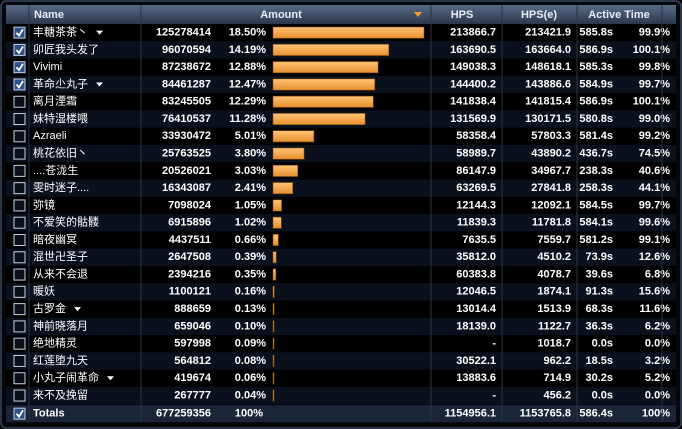 Image resolution: width=682 pixels, height=429 pixels. What do you see at coordinates (60, 325) in the screenshot?
I see `player-name: 神前晓落月` at bounding box center [60, 325].